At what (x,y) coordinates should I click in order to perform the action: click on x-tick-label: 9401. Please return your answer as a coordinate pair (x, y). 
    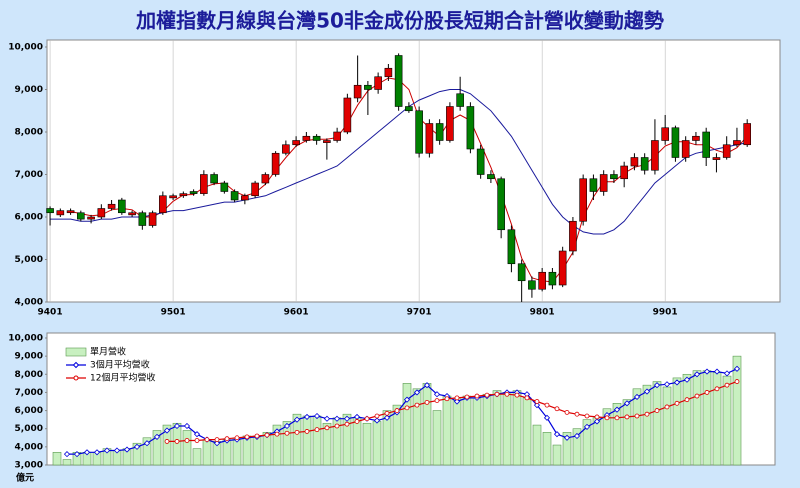
    Looking at the image, I should click on (50, 313).